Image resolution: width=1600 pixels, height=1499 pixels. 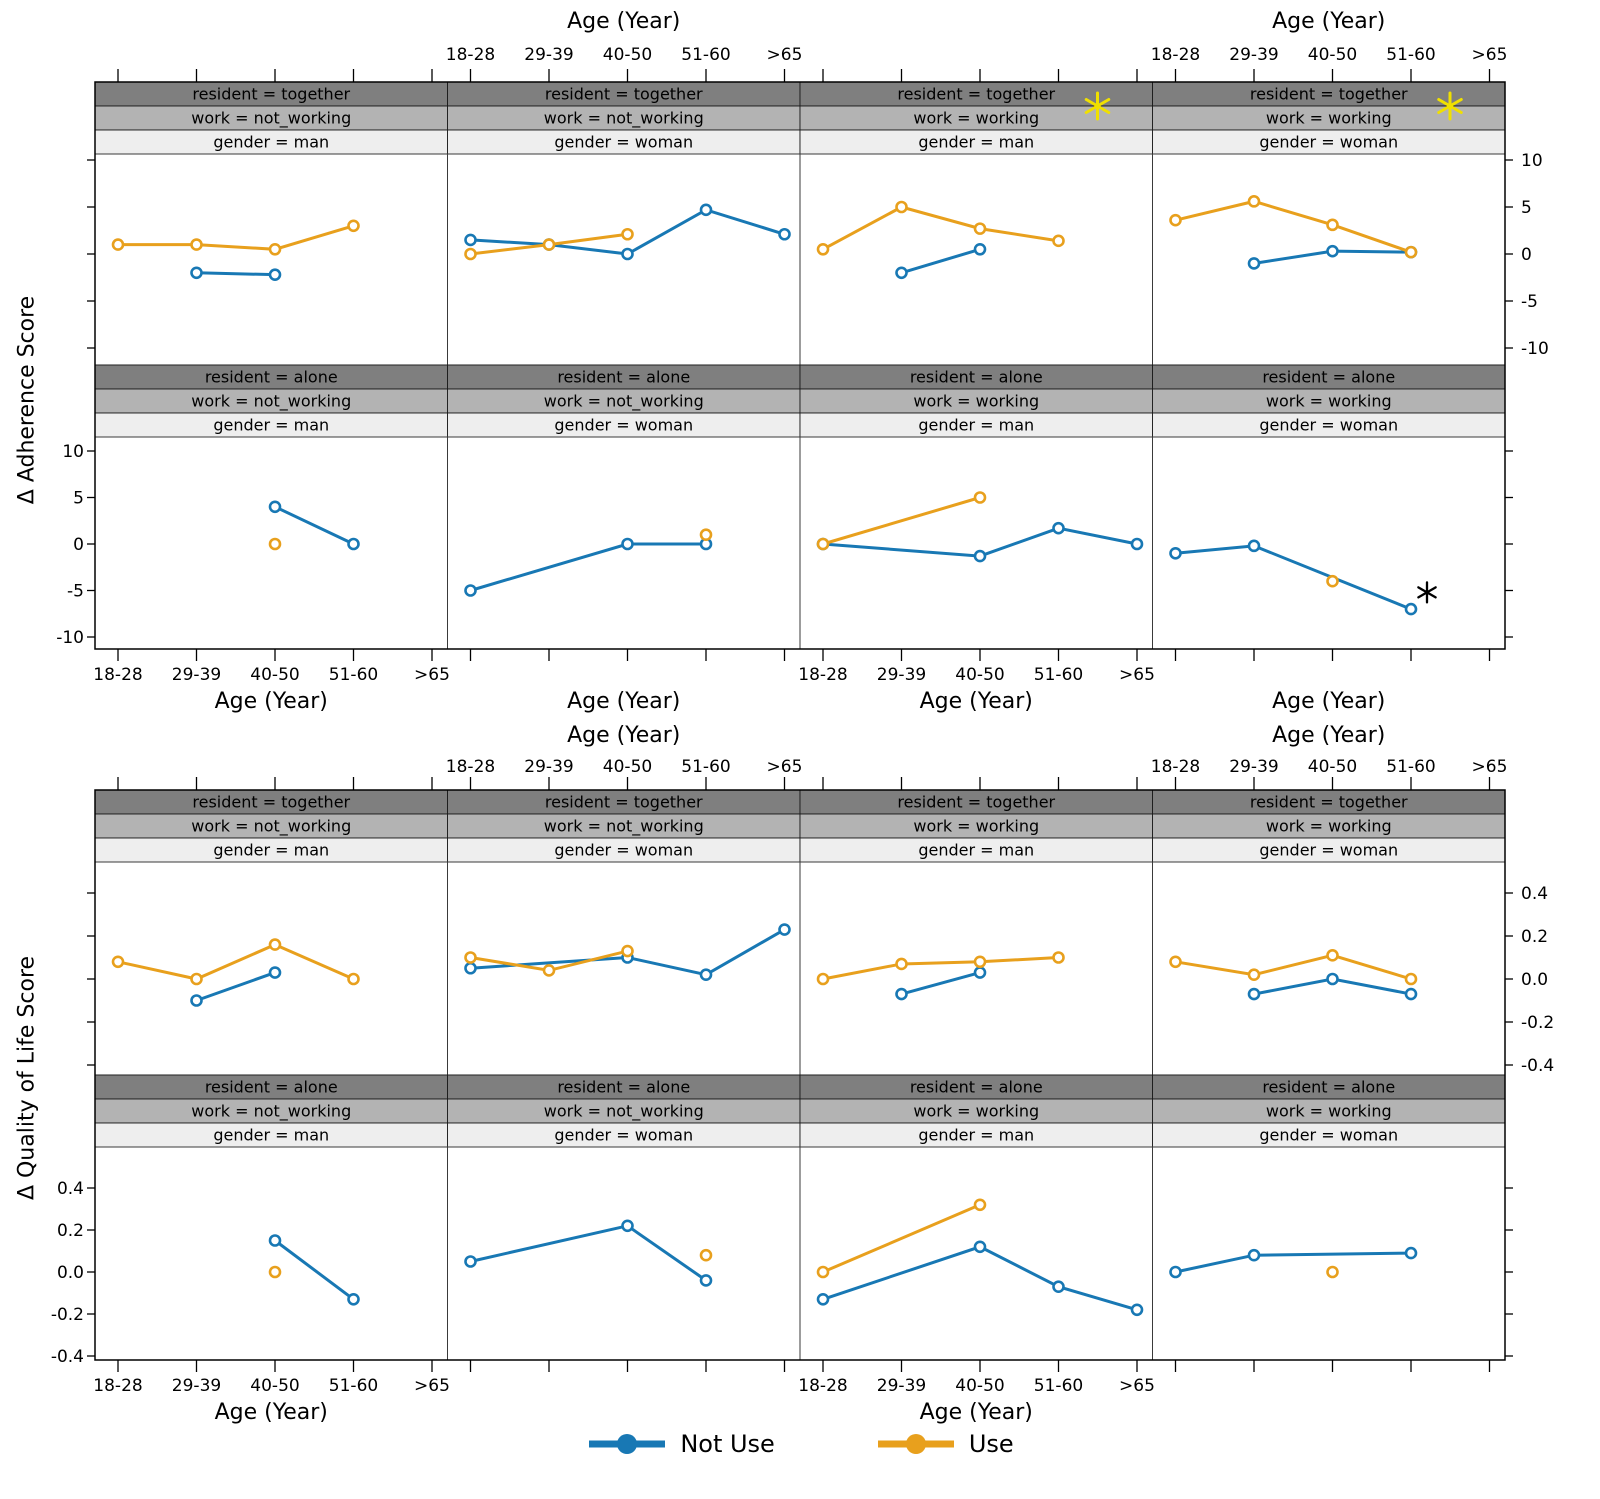 I want to click on legend-line-marker-use, so click(x=915, y=1444).